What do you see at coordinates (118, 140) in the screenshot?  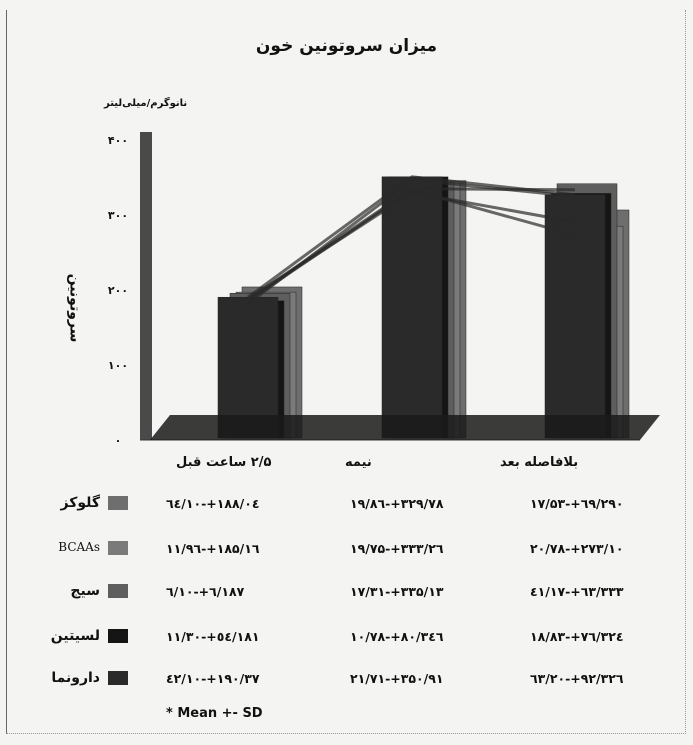 I see `y-tick-label-4: ۴۰۰` at bounding box center [118, 140].